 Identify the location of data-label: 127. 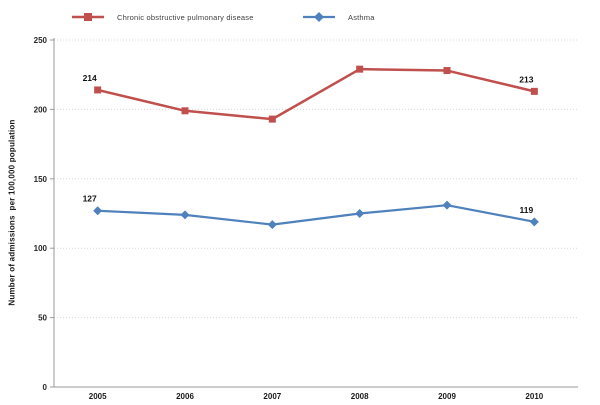
(90, 199).